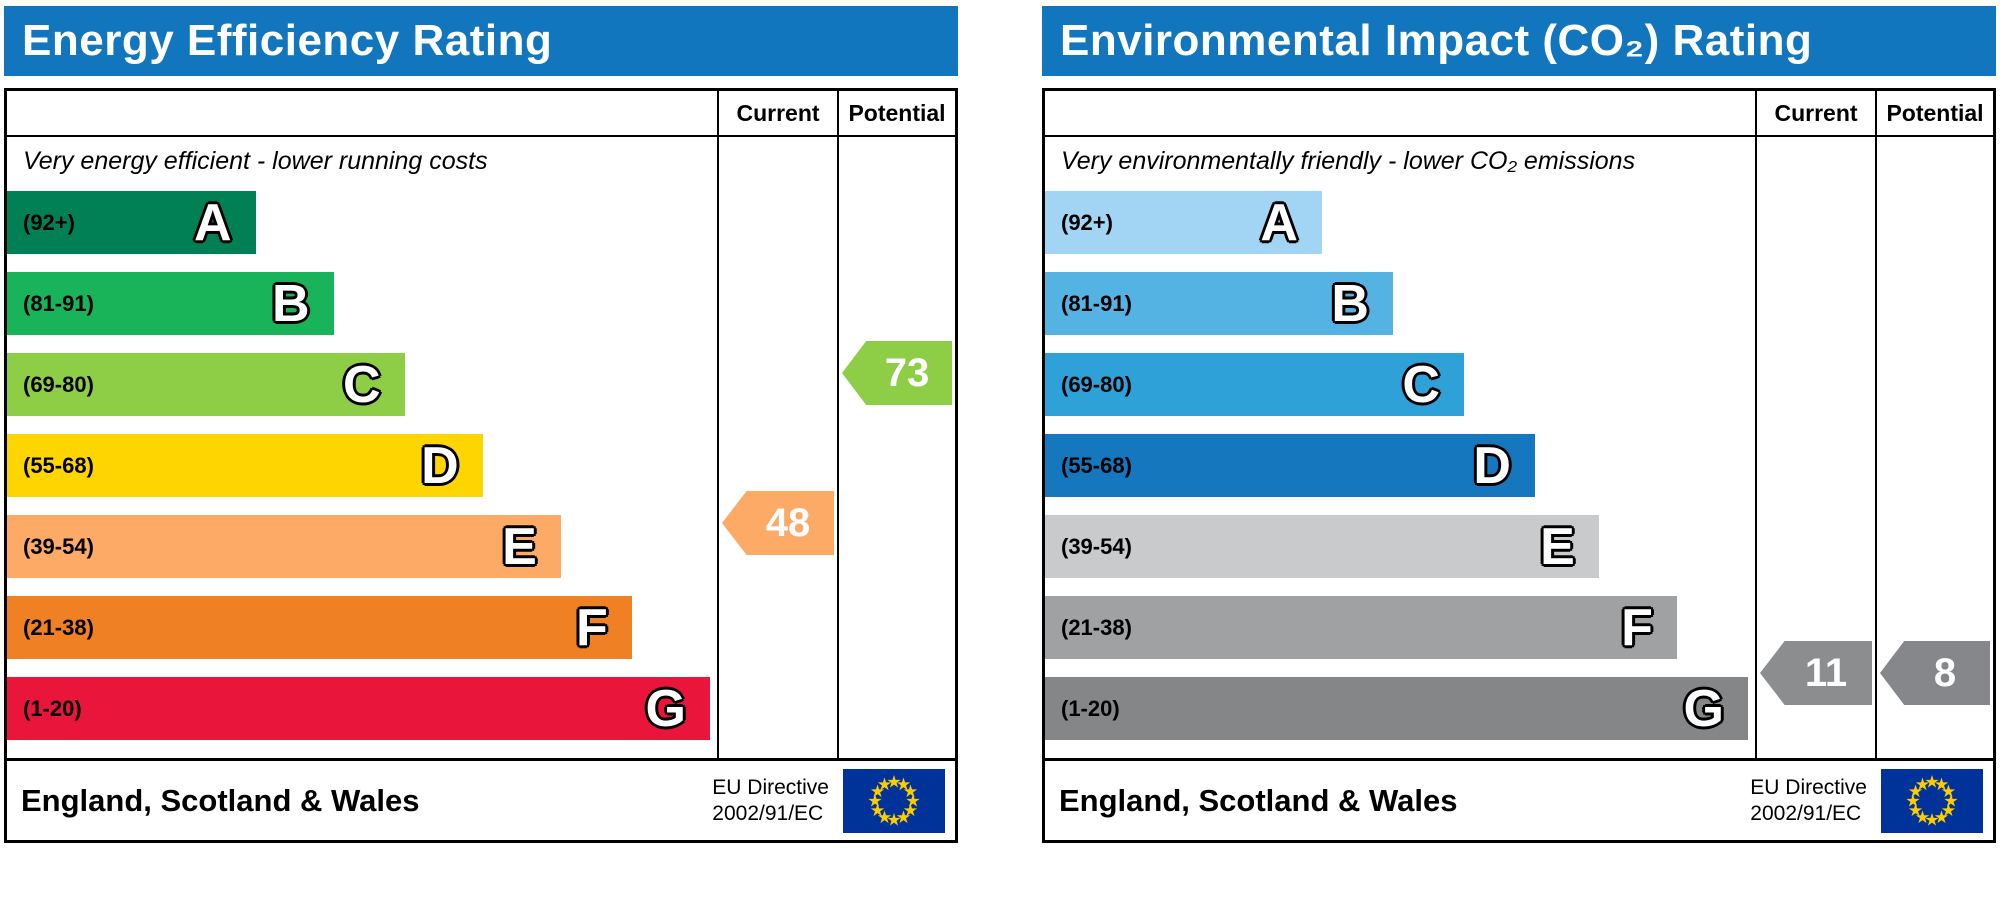 The image size is (2000, 899). What do you see at coordinates (1826, 672) in the screenshot?
I see `current-rating-value: 11` at bounding box center [1826, 672].